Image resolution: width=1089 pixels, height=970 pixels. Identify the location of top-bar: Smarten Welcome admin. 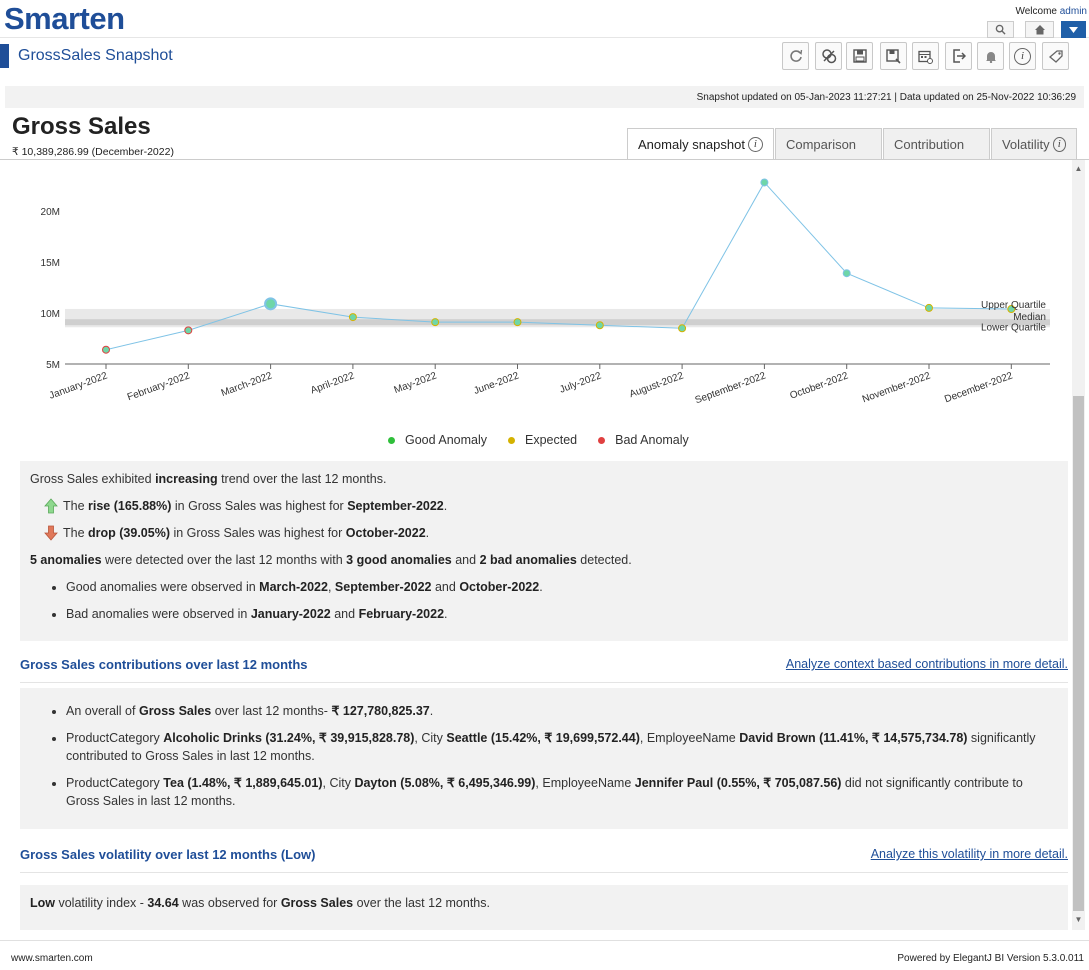
(544, 19).